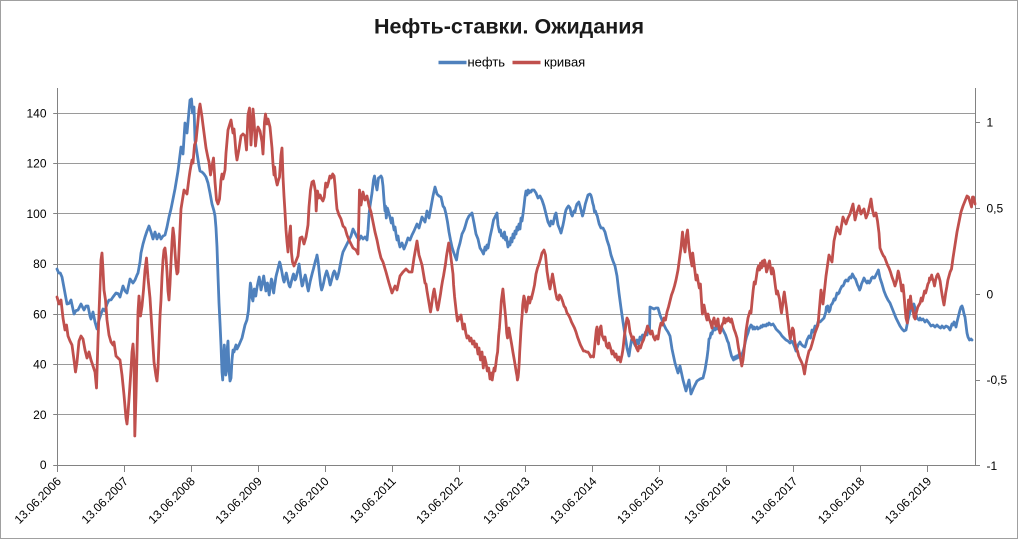  I want to click on svg-text: 100, so click(36, 214).